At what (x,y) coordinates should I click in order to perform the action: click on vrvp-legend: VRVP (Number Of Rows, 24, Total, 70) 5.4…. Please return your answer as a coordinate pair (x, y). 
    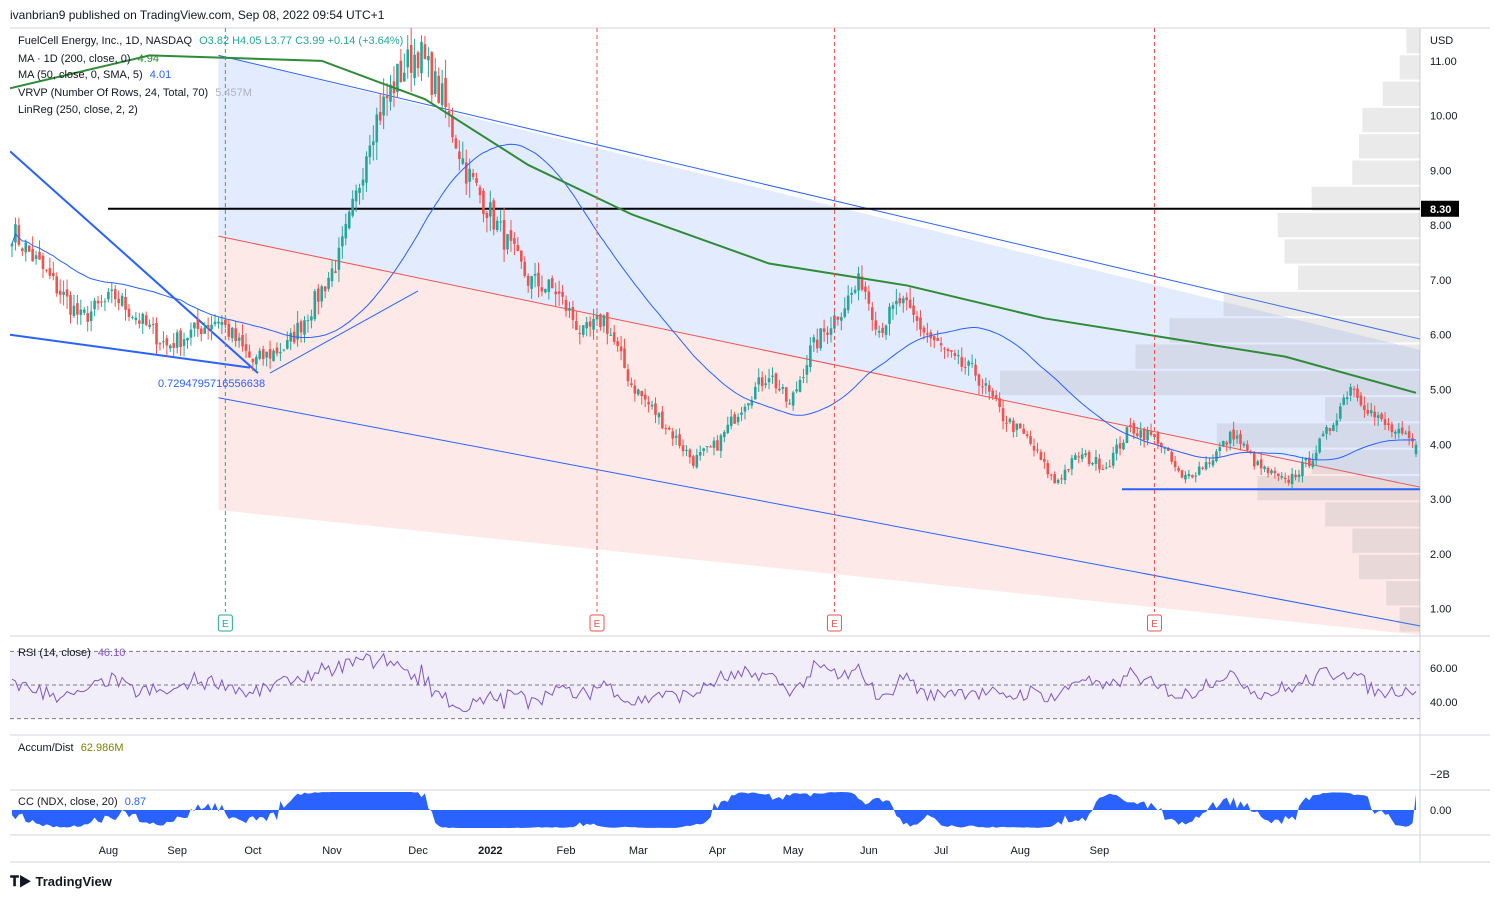
    Looking at the image, I should click on (135, 93).